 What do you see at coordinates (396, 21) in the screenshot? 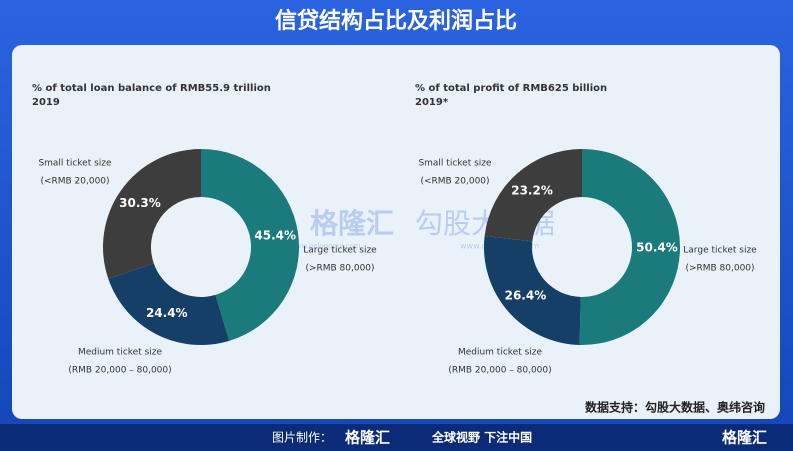
I see `page-title: 信贷结构占比及利润占比` at bounding box center [396, 21].